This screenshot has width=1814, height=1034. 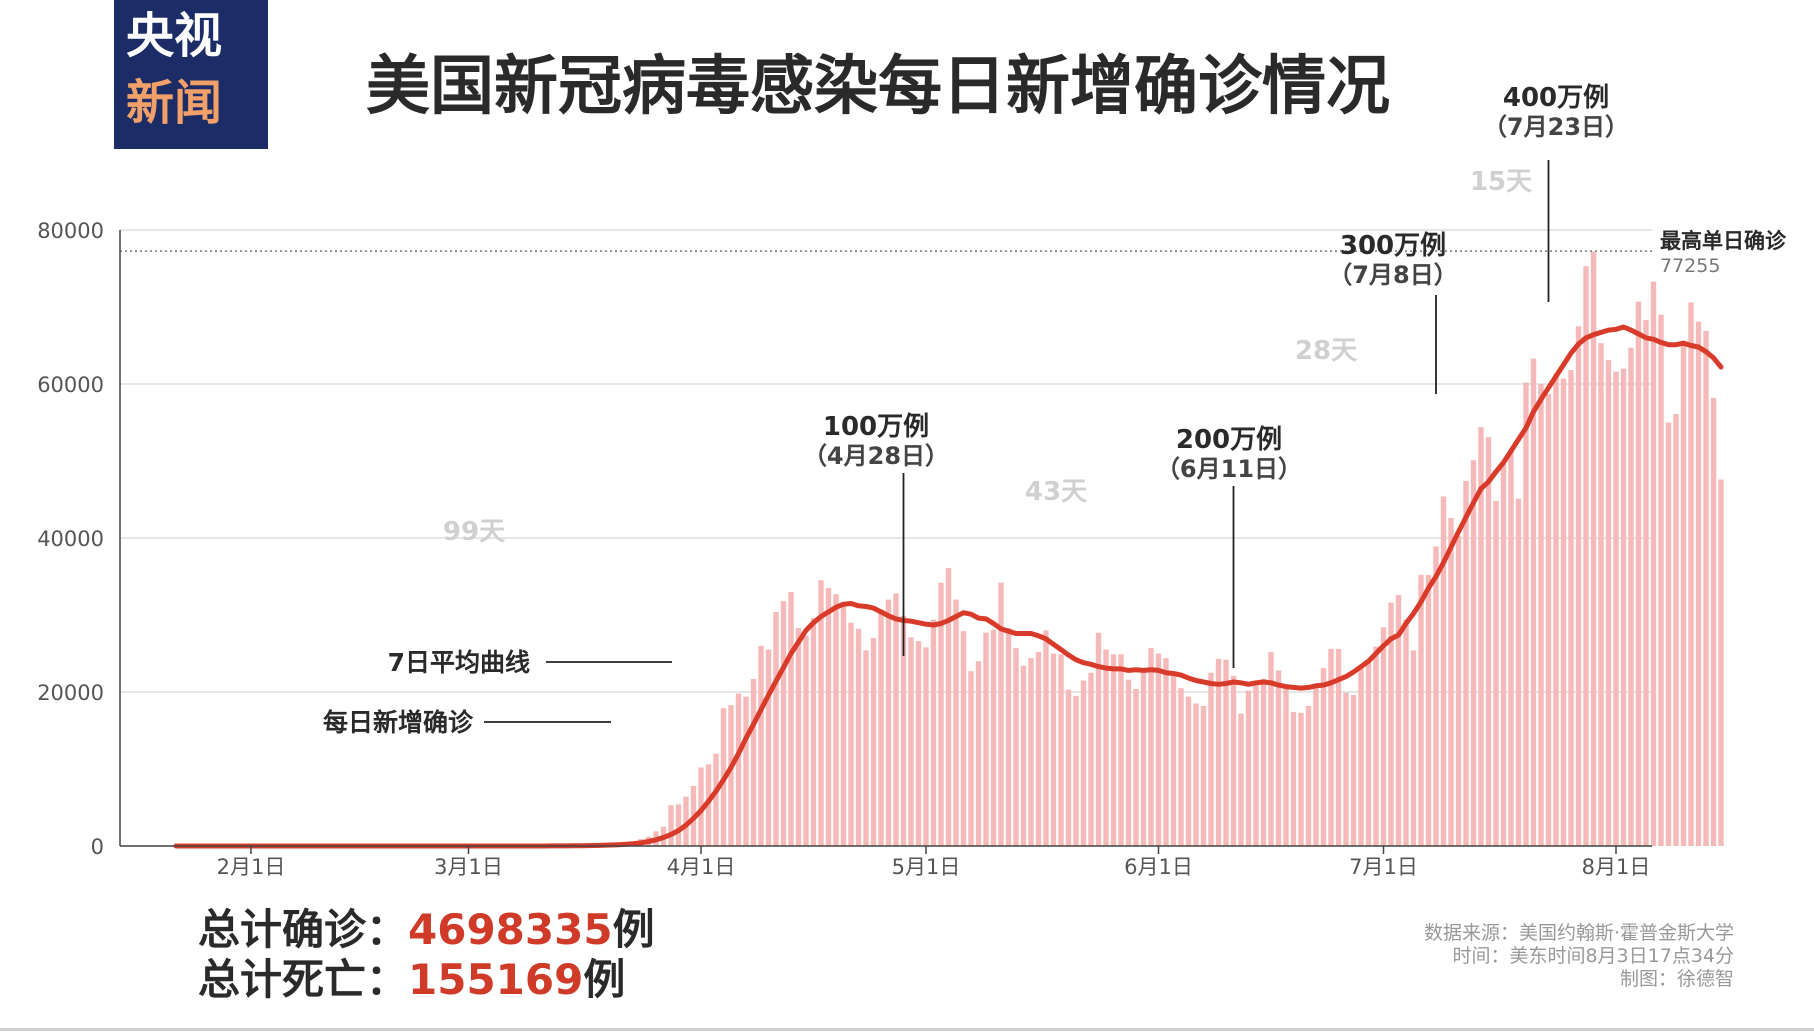 I want to click on x-tick-label: 8月1日, so click(x=1616, y=867).